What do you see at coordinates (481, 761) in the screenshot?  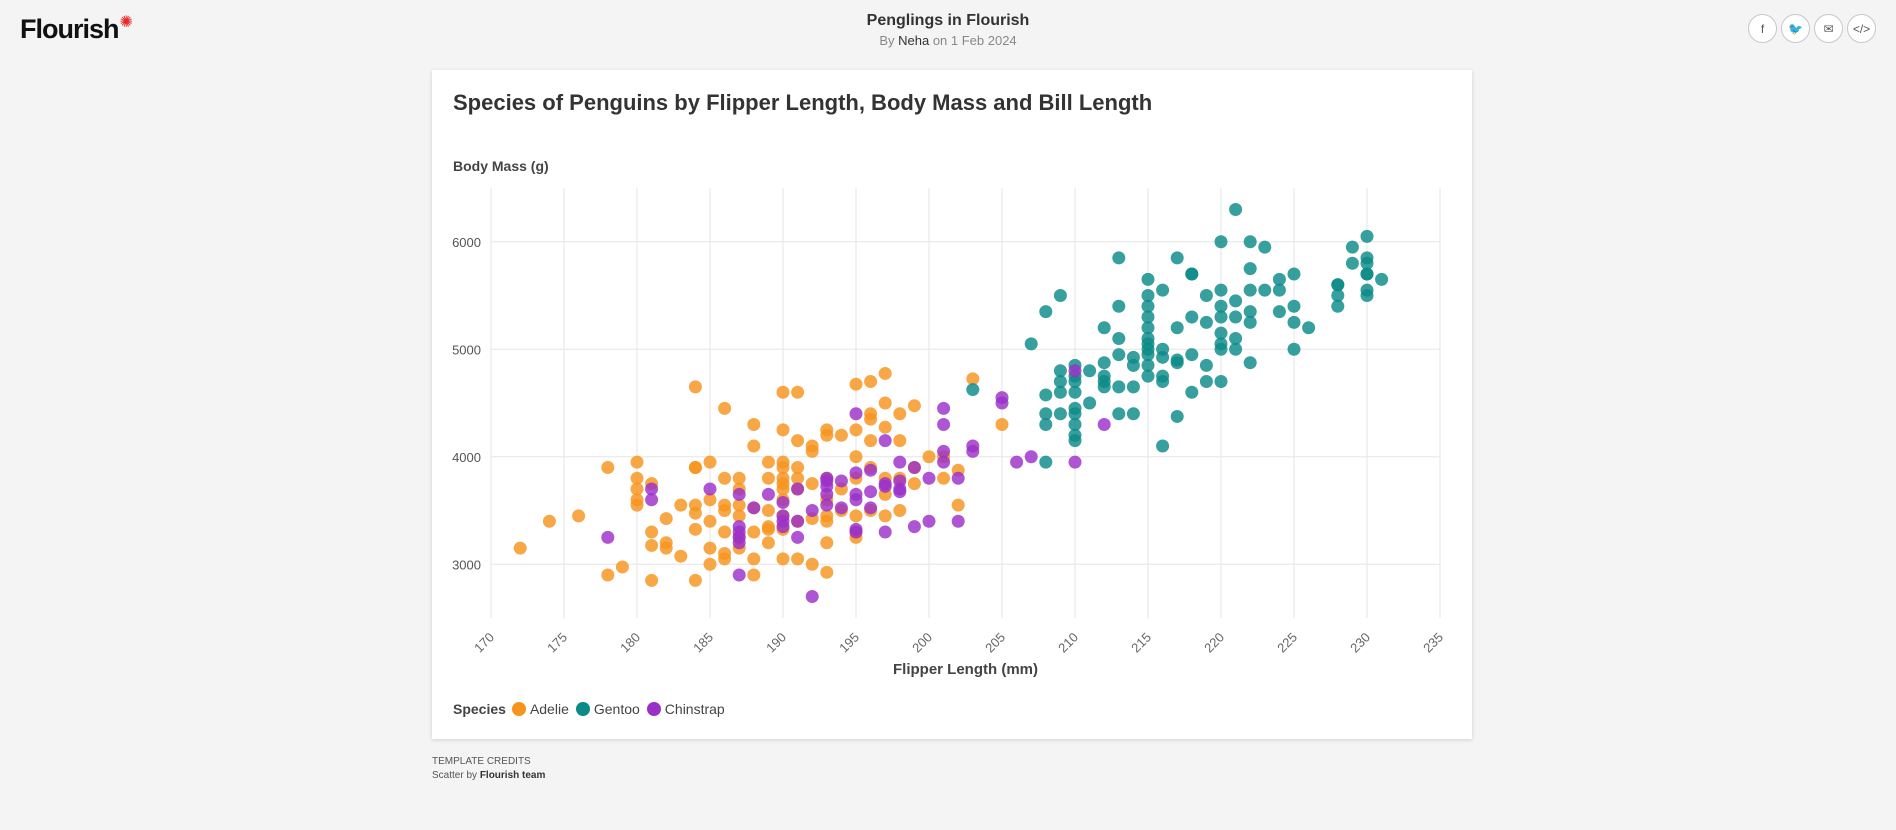 I see `credits-title: Template credits` at bounding box center [481, 761].